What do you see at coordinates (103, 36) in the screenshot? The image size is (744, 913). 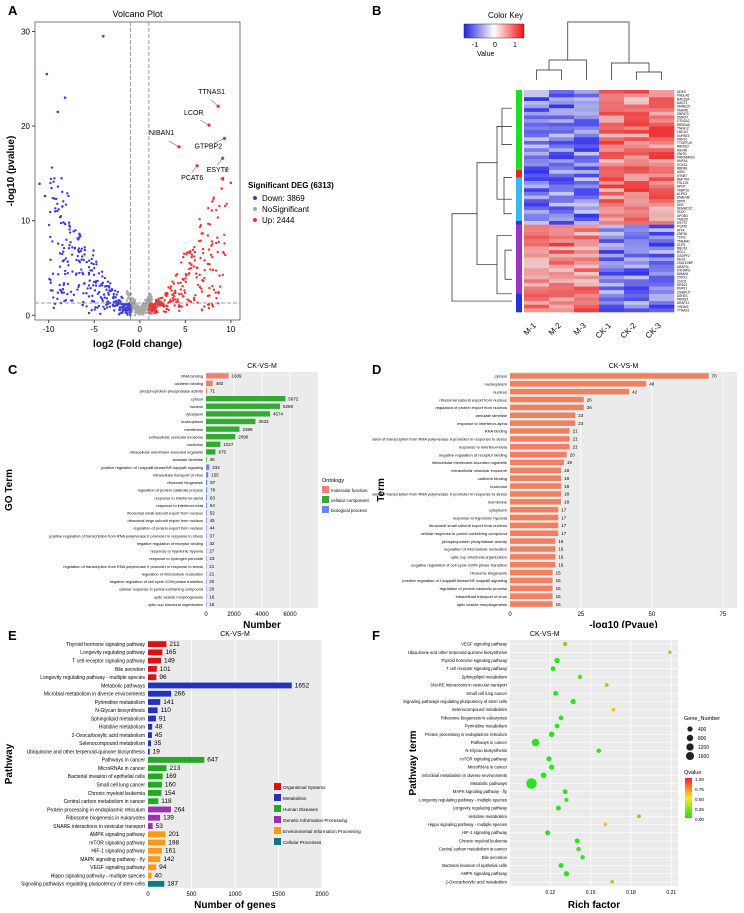 I see `outlier-point` at bounding box center [103, 36].